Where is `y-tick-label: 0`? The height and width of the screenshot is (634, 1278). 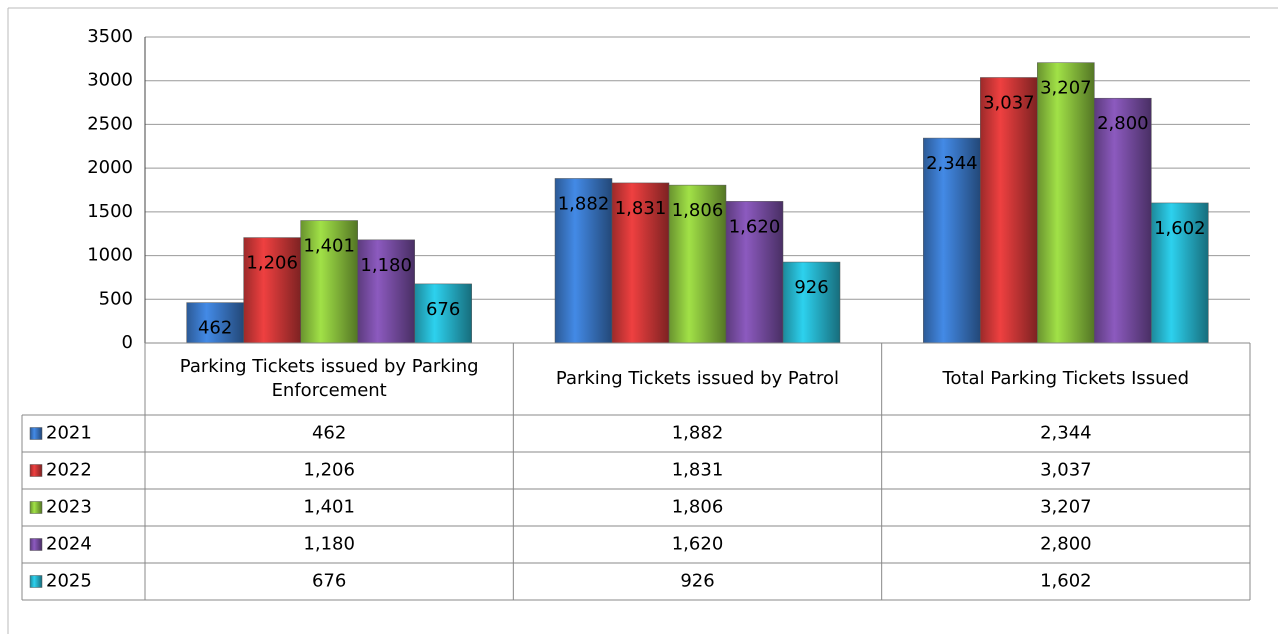 y-tick-label: 0 is located at coordinates (127, 342).